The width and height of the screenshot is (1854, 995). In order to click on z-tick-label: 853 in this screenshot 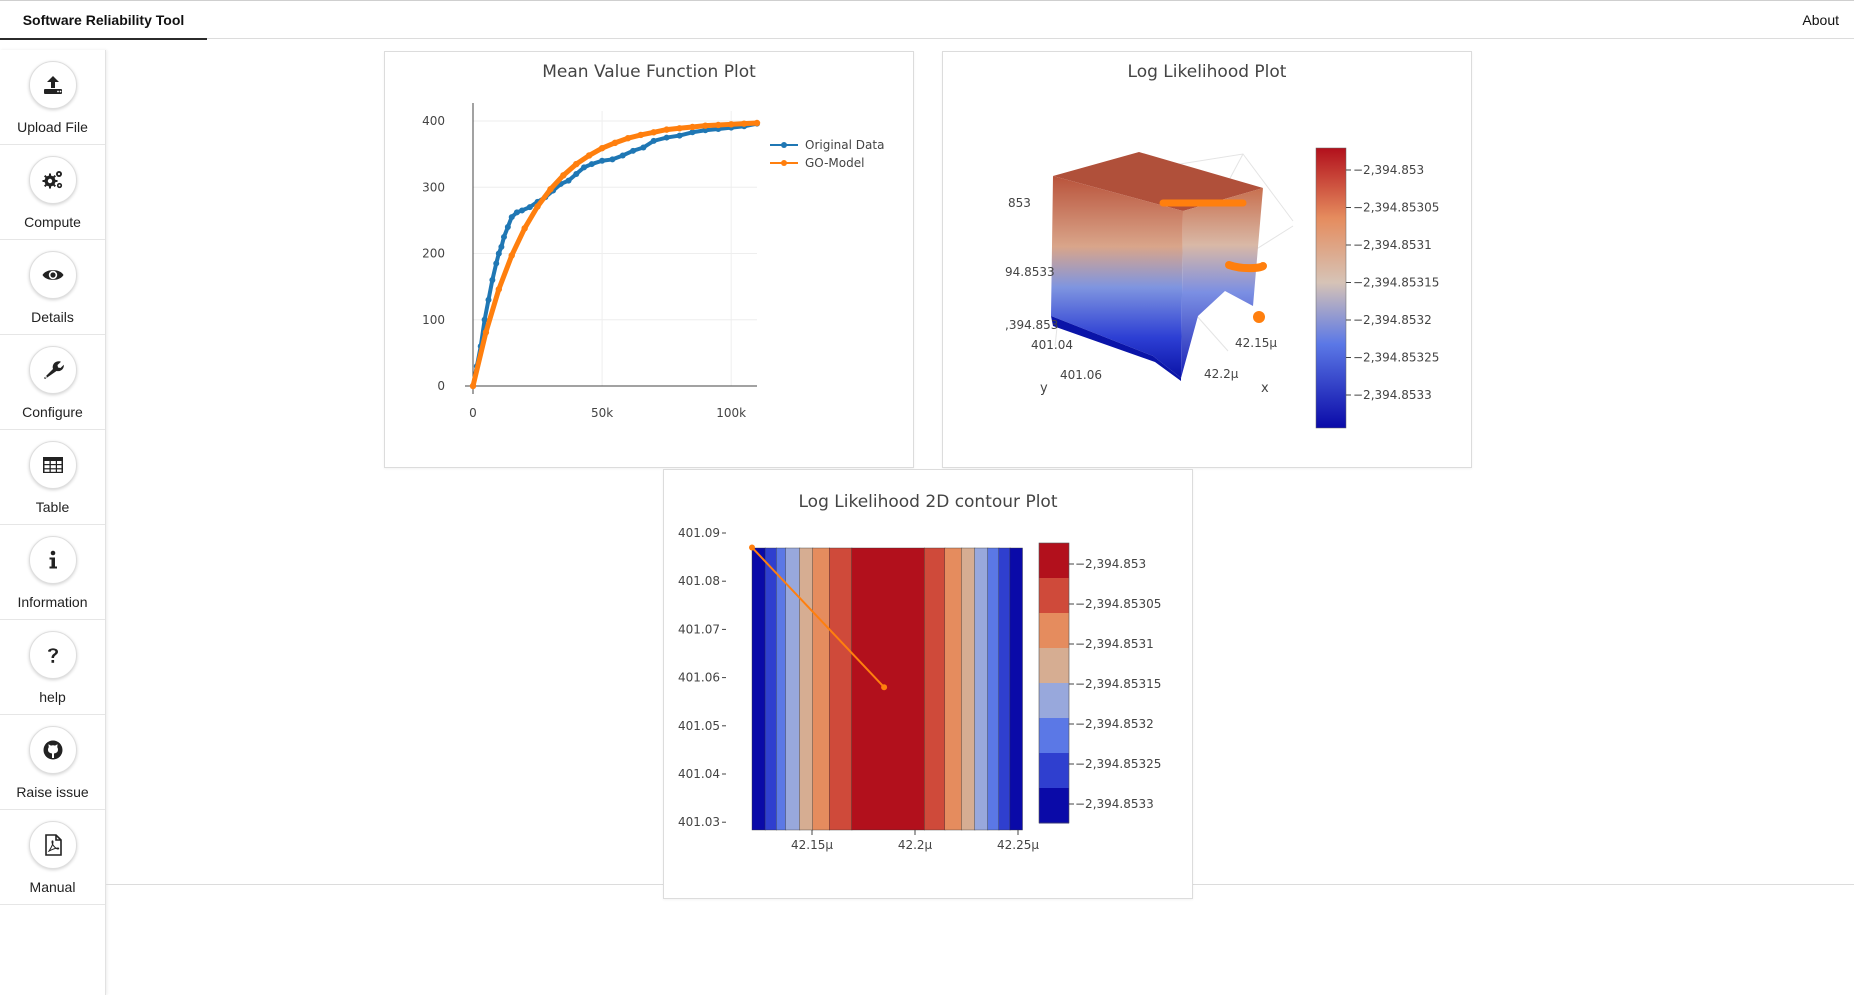, I will do `click(1019, 203)`.